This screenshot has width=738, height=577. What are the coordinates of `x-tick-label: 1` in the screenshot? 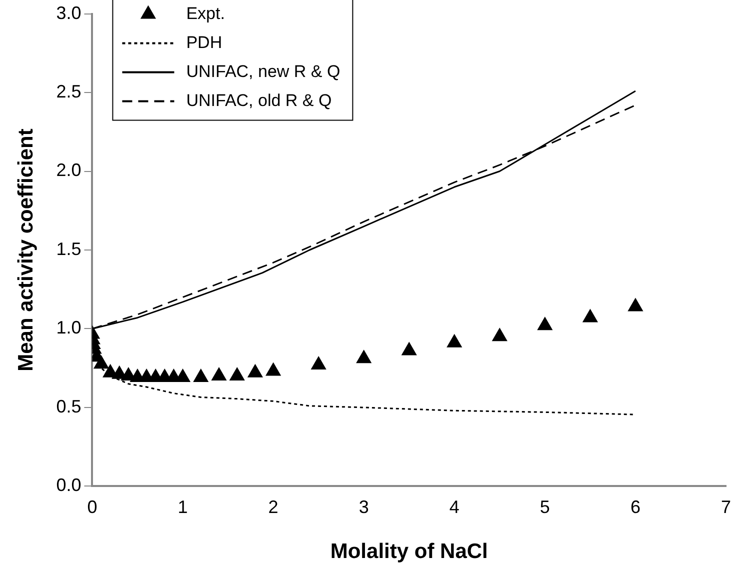 It's located at (183, 506).